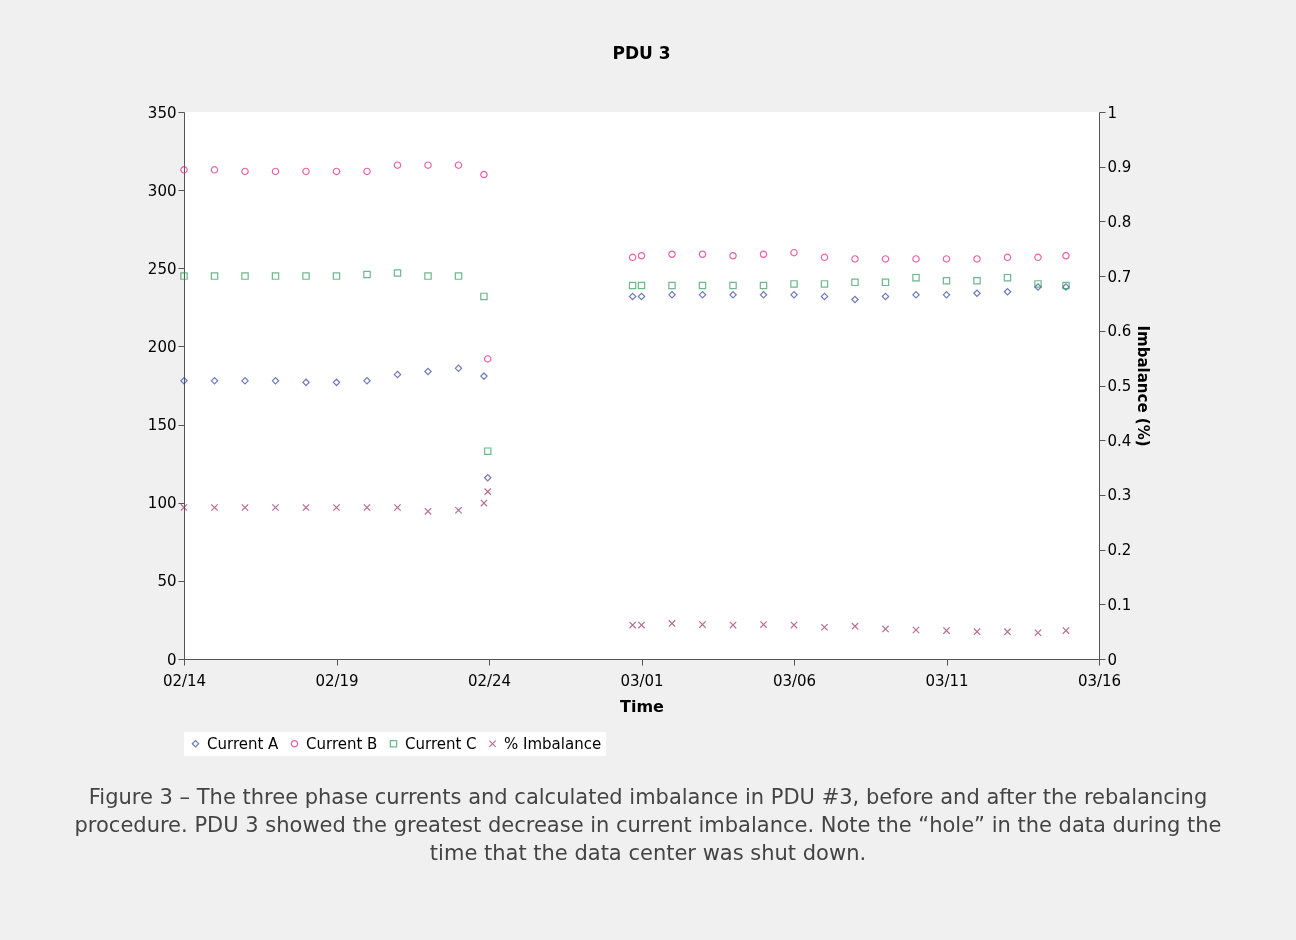  I want to click on y-tick-label: 350, so click(161, 112).